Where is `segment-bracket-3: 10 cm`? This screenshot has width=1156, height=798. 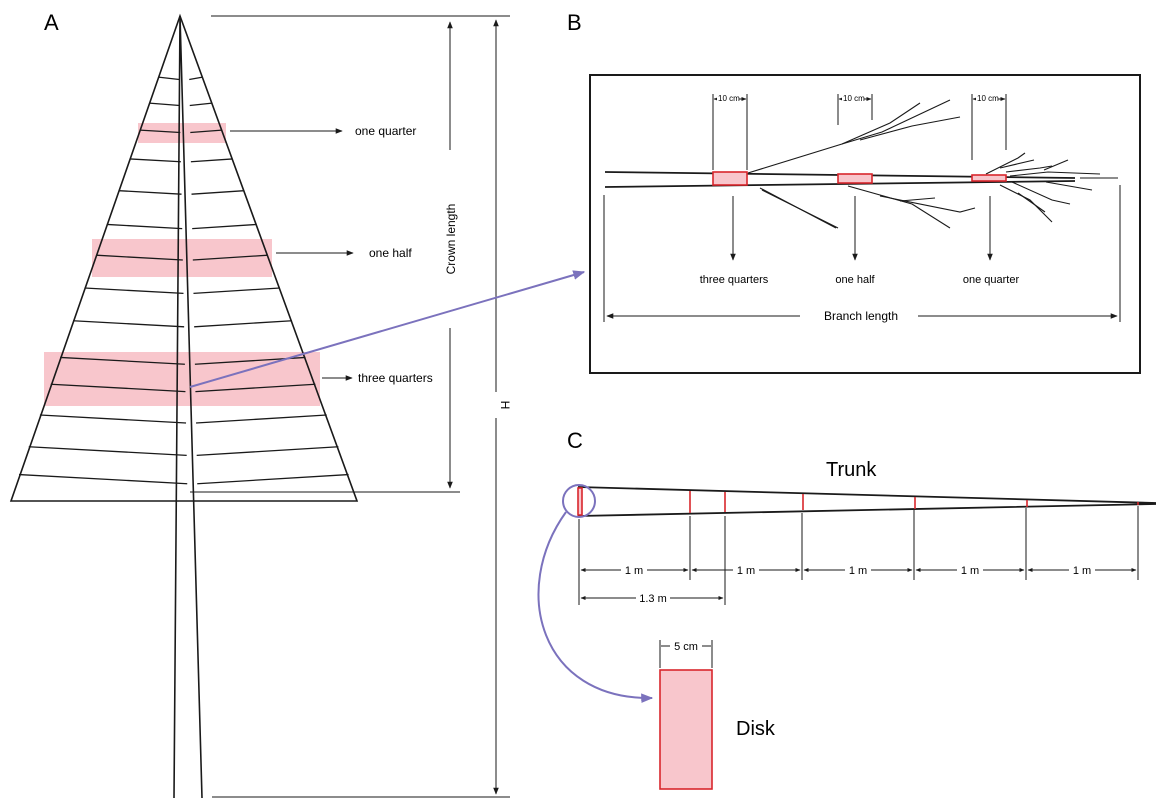
segment-bracket-3: 10 cm is located at coordinates (989, 127).